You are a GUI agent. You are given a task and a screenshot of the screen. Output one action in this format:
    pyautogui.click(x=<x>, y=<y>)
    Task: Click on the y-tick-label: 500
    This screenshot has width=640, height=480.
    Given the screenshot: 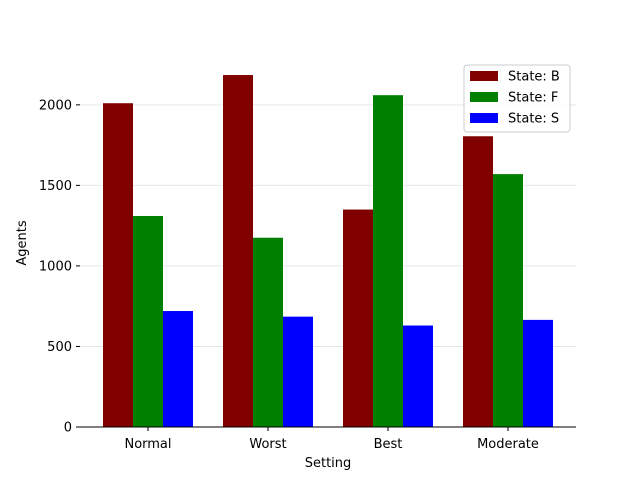 What is the action you would take?
    pyautogui.click(x=59, y=347)
    